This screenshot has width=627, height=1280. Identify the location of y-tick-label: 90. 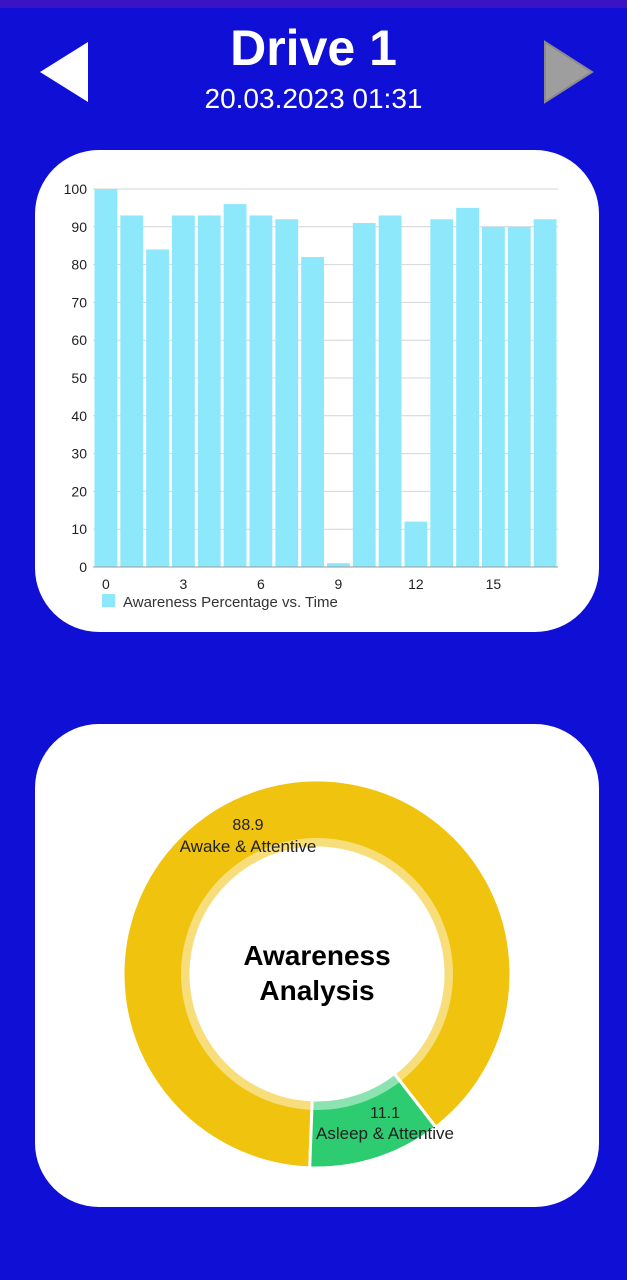
(79, 227).